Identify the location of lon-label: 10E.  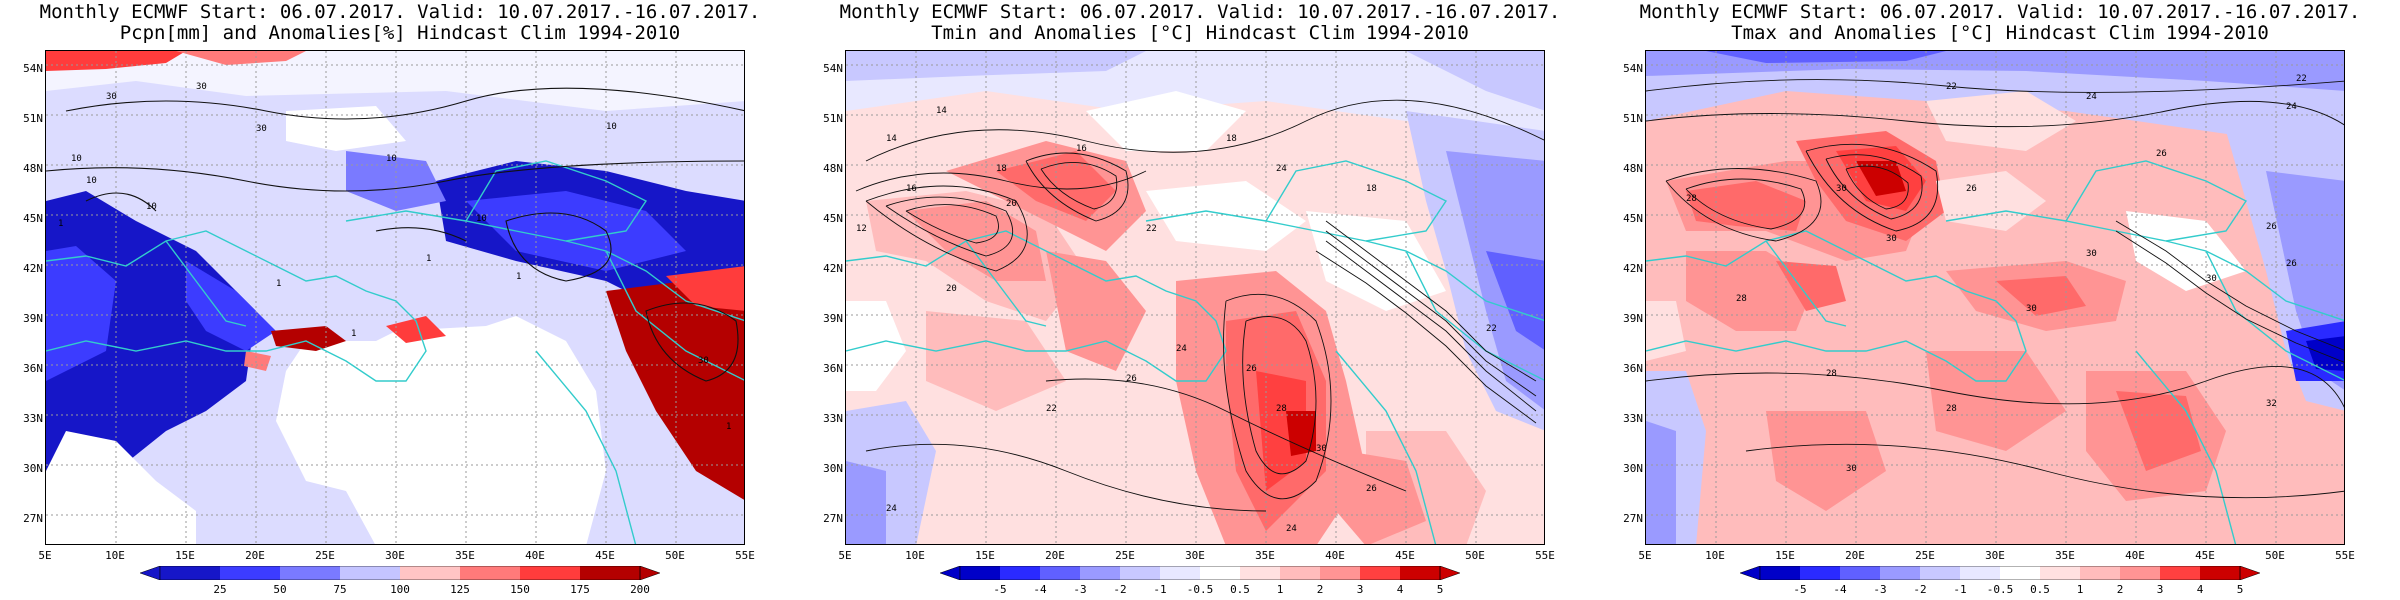
(1715, 555).